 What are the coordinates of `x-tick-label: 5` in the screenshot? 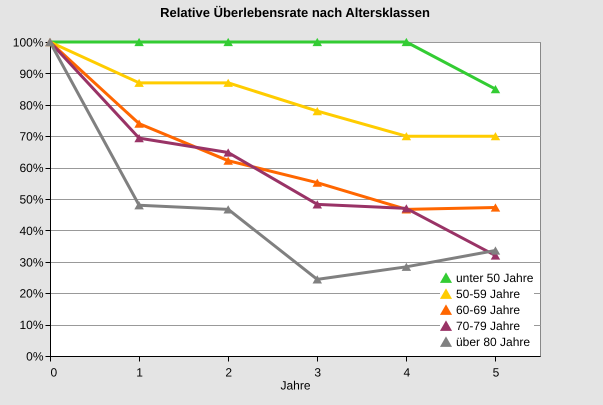 It's located at (496, 373).